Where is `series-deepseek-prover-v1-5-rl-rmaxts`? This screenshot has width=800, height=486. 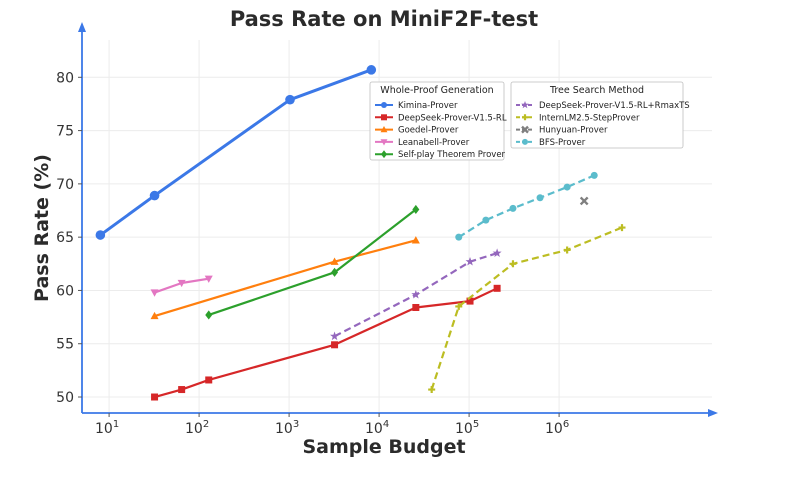 series-deepseek-prover-v1-5-rl-rmaxts is located at coordinates (416, 294).